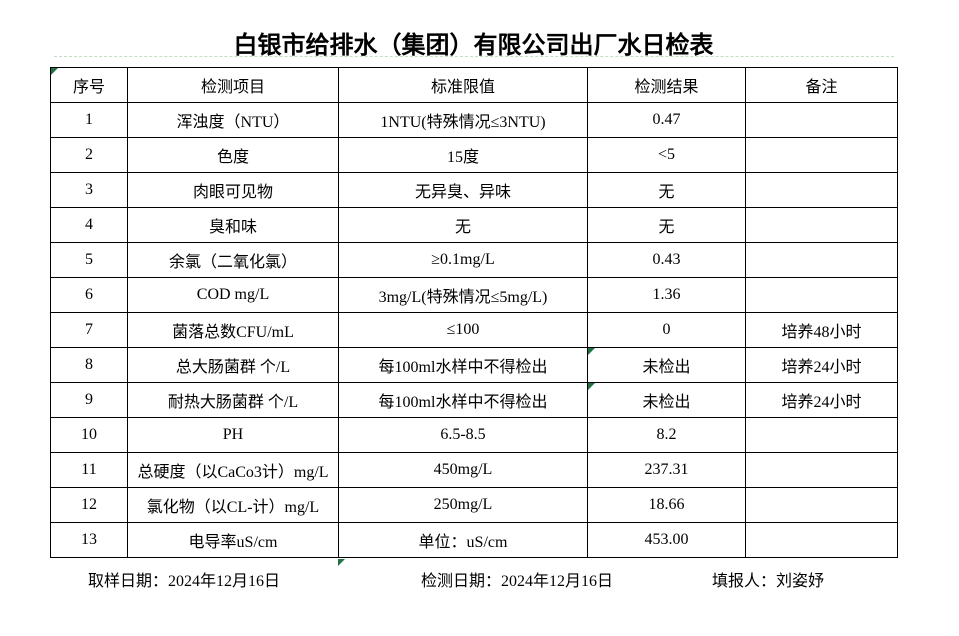  Describe the element at coordinates (89, 505) in the screenshot. I see `cell-index: 12` at that location.